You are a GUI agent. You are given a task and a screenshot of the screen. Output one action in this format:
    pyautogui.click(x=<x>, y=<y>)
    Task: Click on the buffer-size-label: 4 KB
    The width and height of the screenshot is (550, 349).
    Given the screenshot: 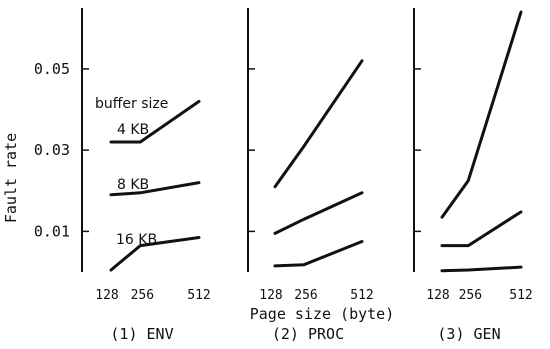 What is the action you would take?
    pyautogui.click(x=133, y=130)
    